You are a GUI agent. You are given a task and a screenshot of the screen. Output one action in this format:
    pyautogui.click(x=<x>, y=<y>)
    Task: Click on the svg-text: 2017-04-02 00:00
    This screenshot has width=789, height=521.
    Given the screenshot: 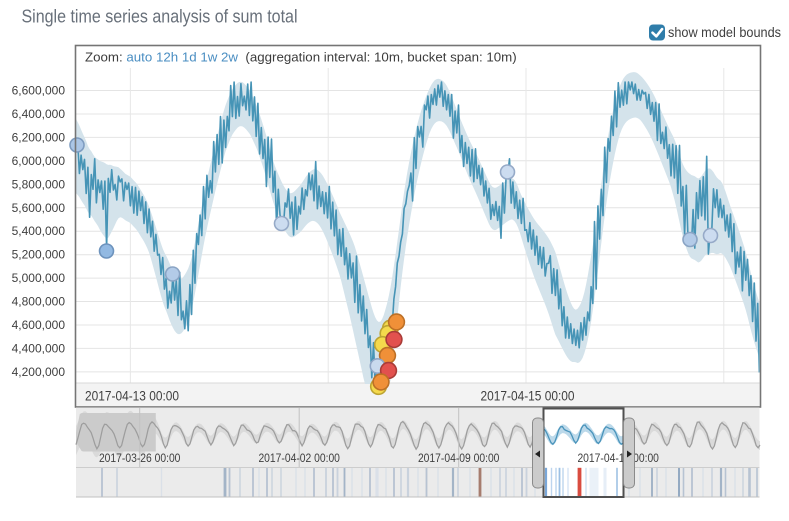 What is the action you would take?
    pyautogui.click(x=299, y=458)
    